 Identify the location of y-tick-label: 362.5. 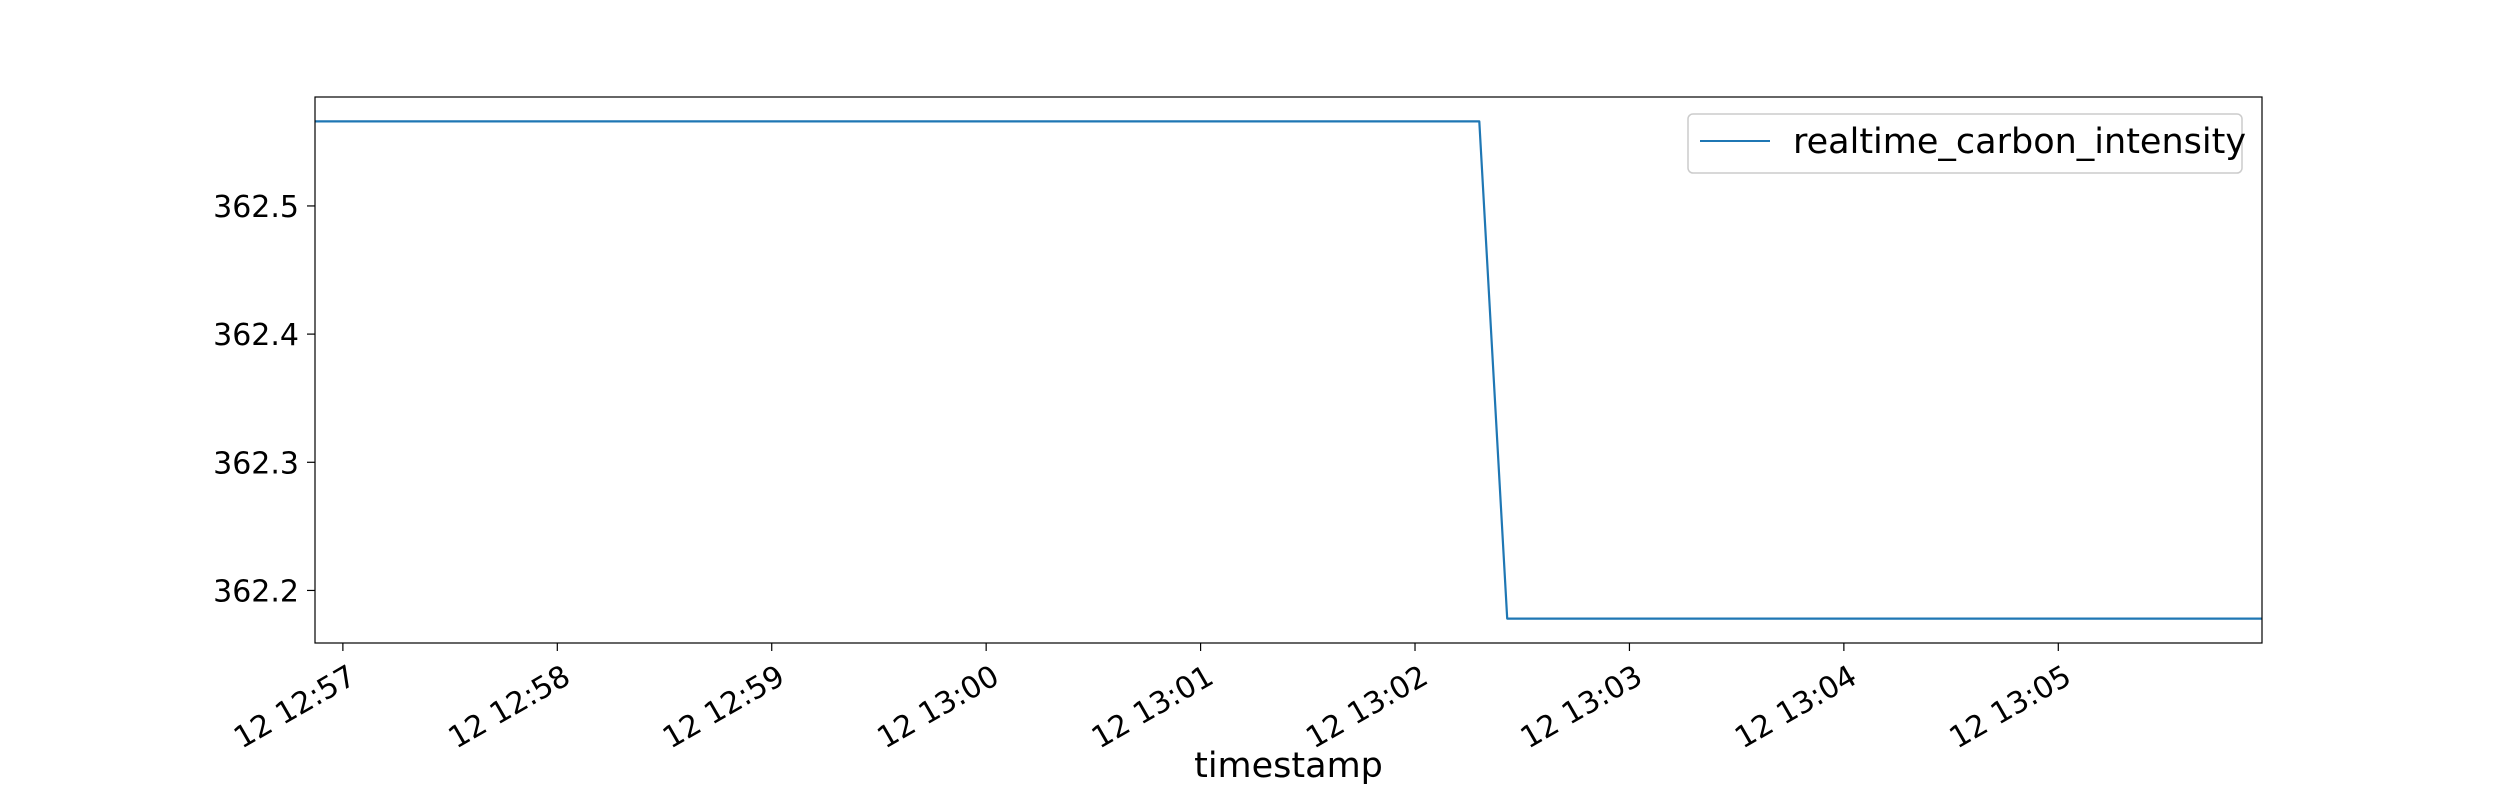
(256, 207).